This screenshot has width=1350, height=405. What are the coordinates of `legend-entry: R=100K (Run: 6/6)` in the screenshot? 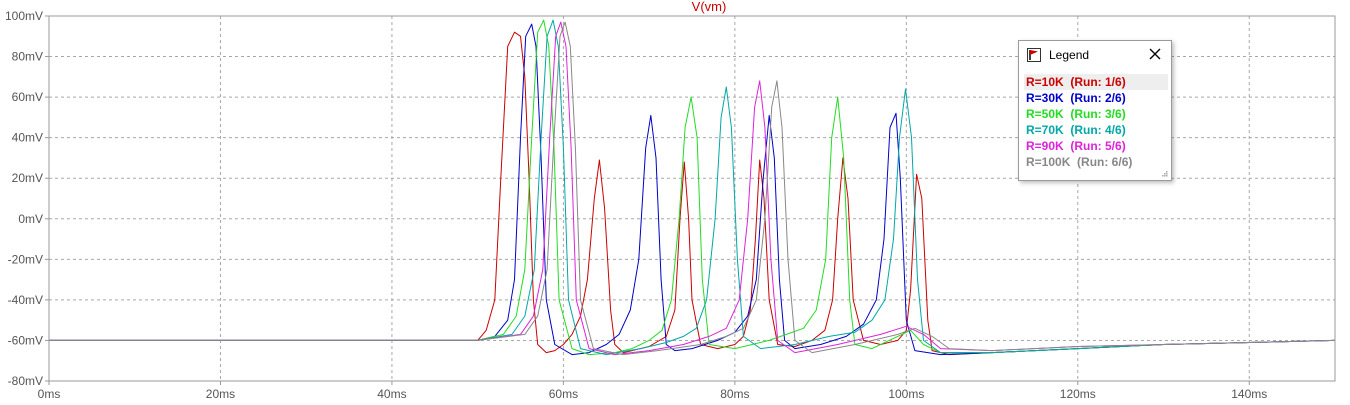 It's located at (1079, 162).